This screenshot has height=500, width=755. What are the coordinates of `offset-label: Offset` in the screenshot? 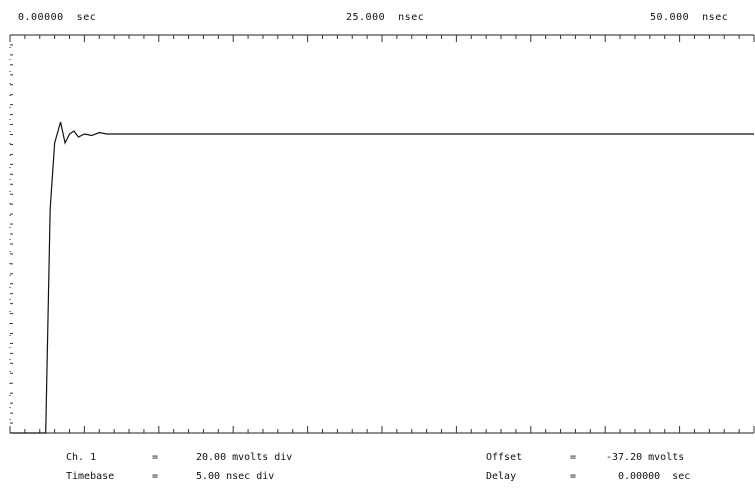 It's located at (504, 457).